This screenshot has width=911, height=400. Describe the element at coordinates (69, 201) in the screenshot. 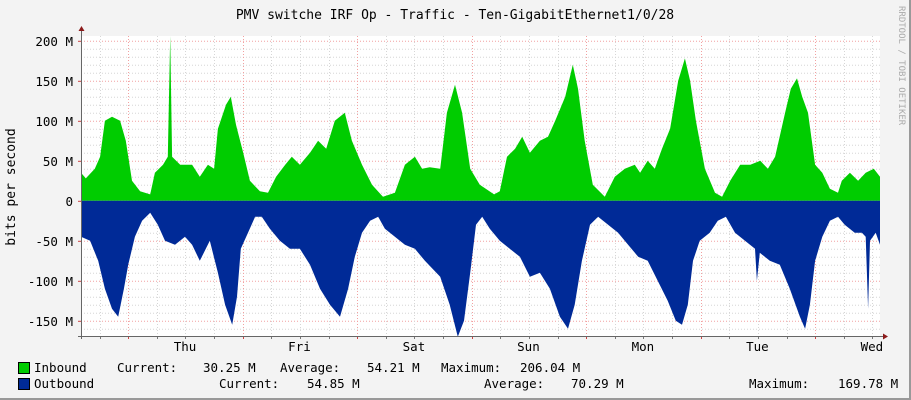

I see `y-tick-label: 0` at that location.